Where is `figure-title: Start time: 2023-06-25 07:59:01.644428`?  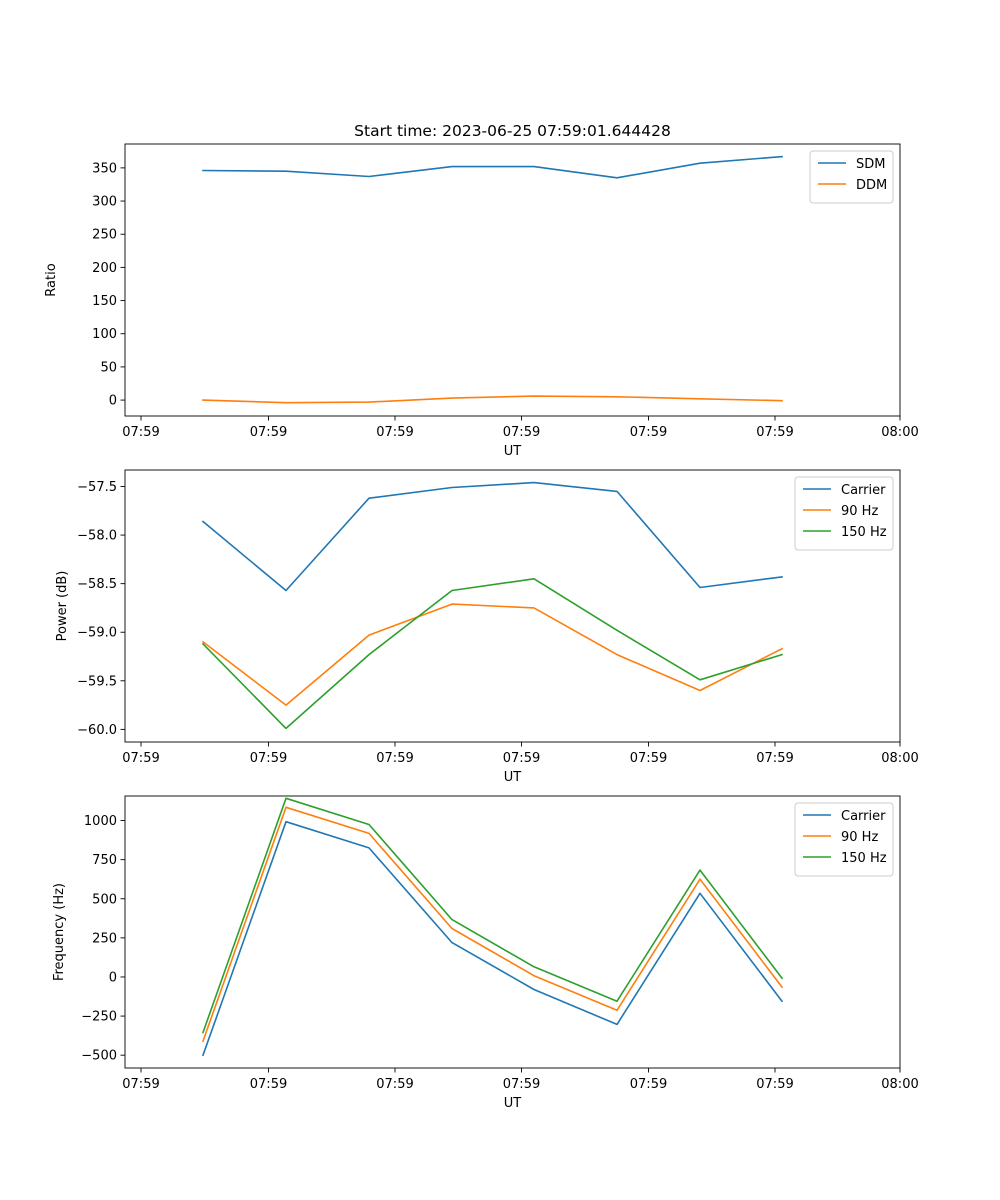 figure-title: Start time: 2023-06-25 07:59:01.644428 is located at coordinates (512, 131).